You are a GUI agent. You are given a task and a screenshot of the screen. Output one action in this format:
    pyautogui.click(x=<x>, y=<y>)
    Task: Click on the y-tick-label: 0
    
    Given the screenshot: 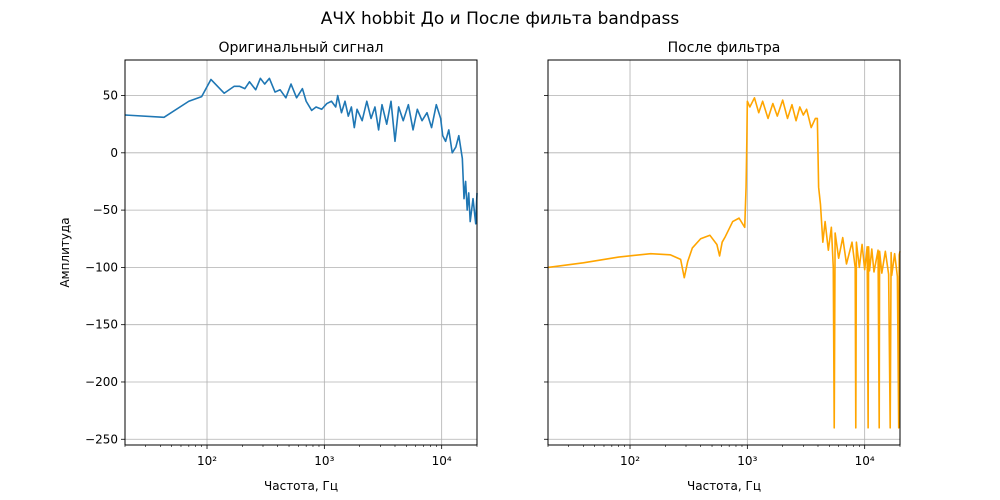 What is the action you would take?
    pyautogui.click(x=114, y=153)
    